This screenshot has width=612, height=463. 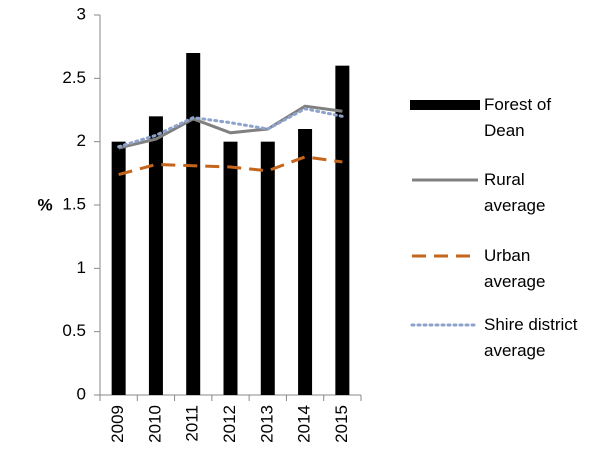 What do you see at coordinates (81, 267) in the screenshot?
I see `y-tick-label: 1` at bounding box center [81, 267].